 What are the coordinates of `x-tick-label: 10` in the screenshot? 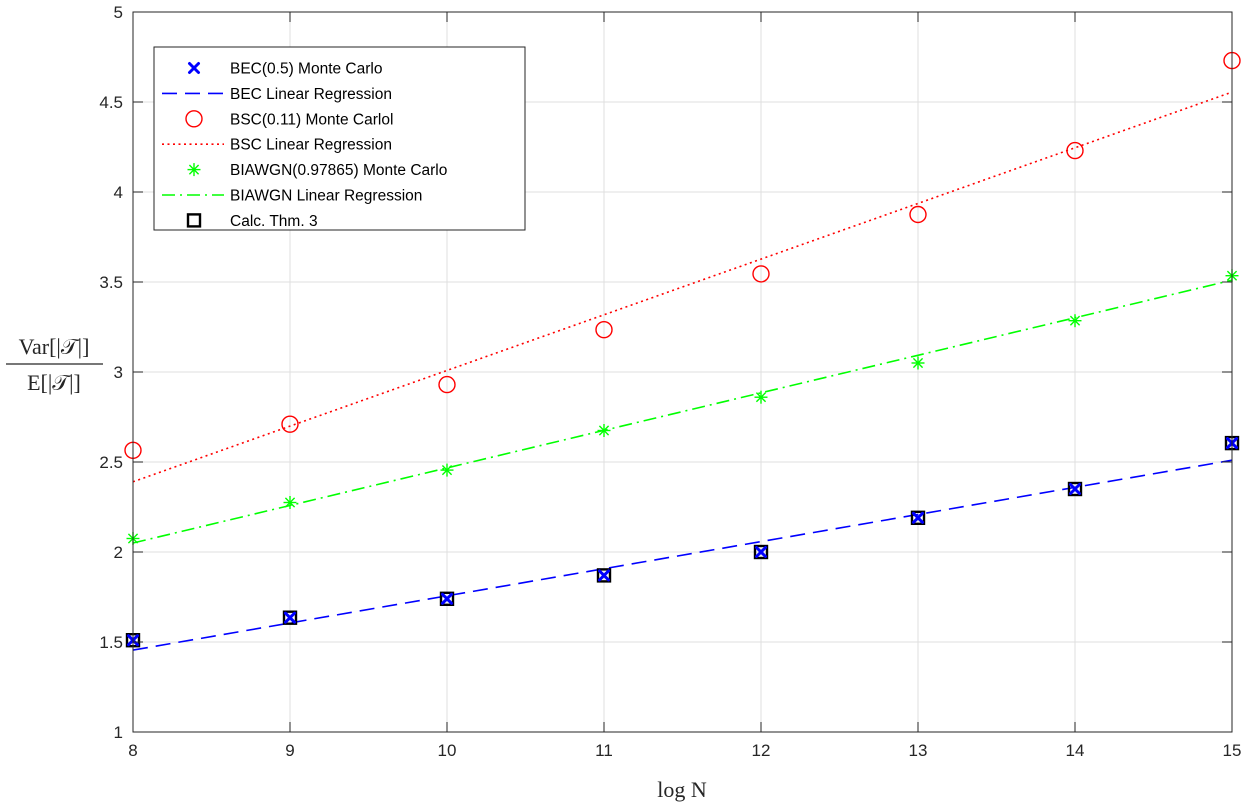 It's located at (447, 750).